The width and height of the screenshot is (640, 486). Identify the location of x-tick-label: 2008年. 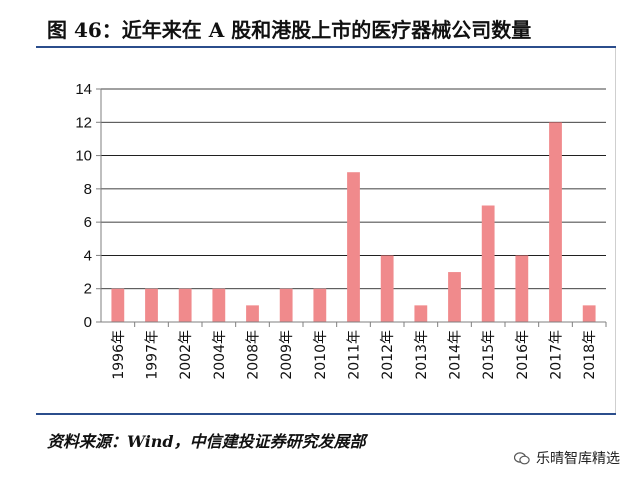
(254, 355).